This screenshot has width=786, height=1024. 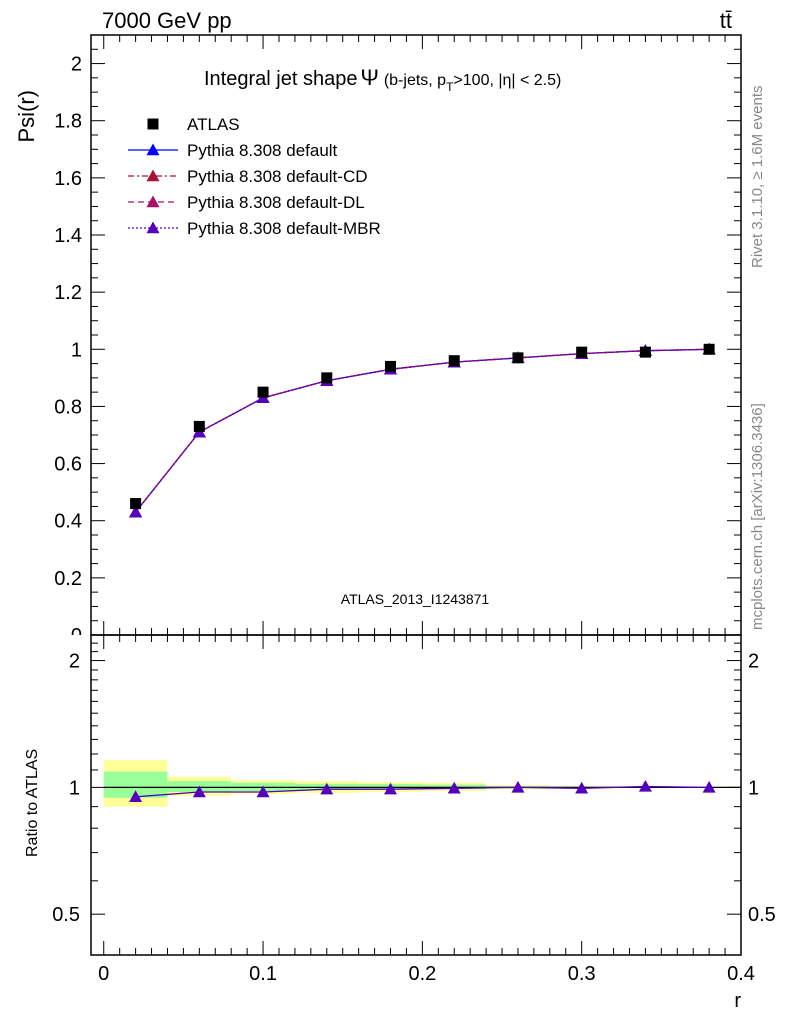 I want to click on x-tick-label: 0.1, so click(x=263, y=974).